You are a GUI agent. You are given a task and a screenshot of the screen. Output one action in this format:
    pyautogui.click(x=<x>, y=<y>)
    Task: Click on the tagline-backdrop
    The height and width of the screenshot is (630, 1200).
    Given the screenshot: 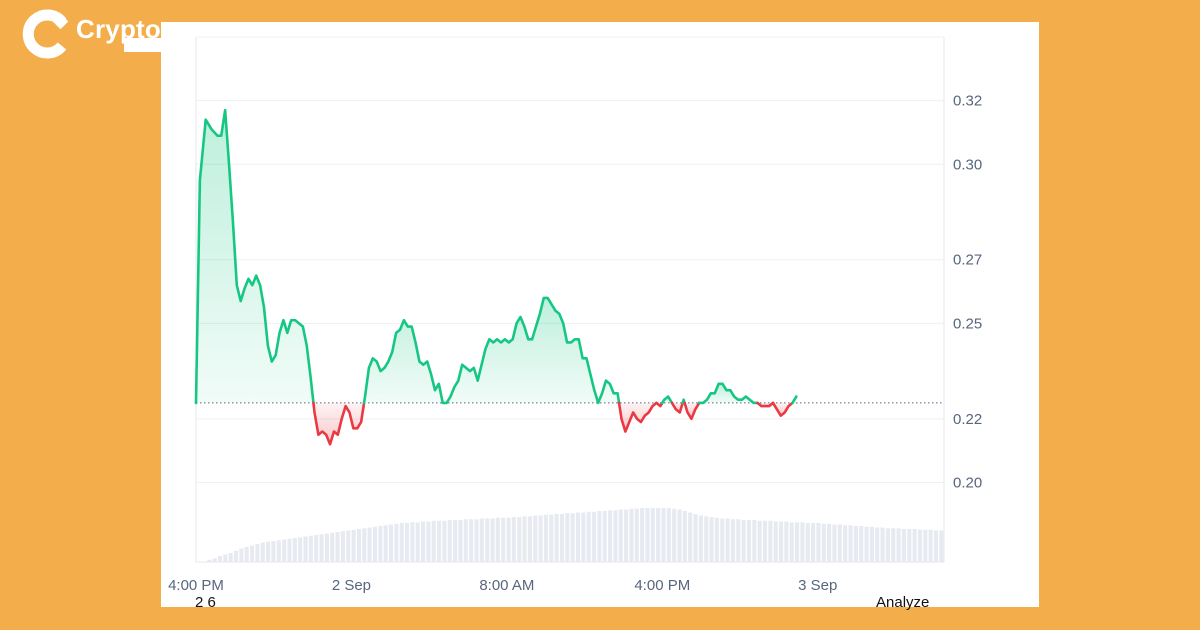 What is the action you would take?
    pyautogui.click(x=142, y=45)
    